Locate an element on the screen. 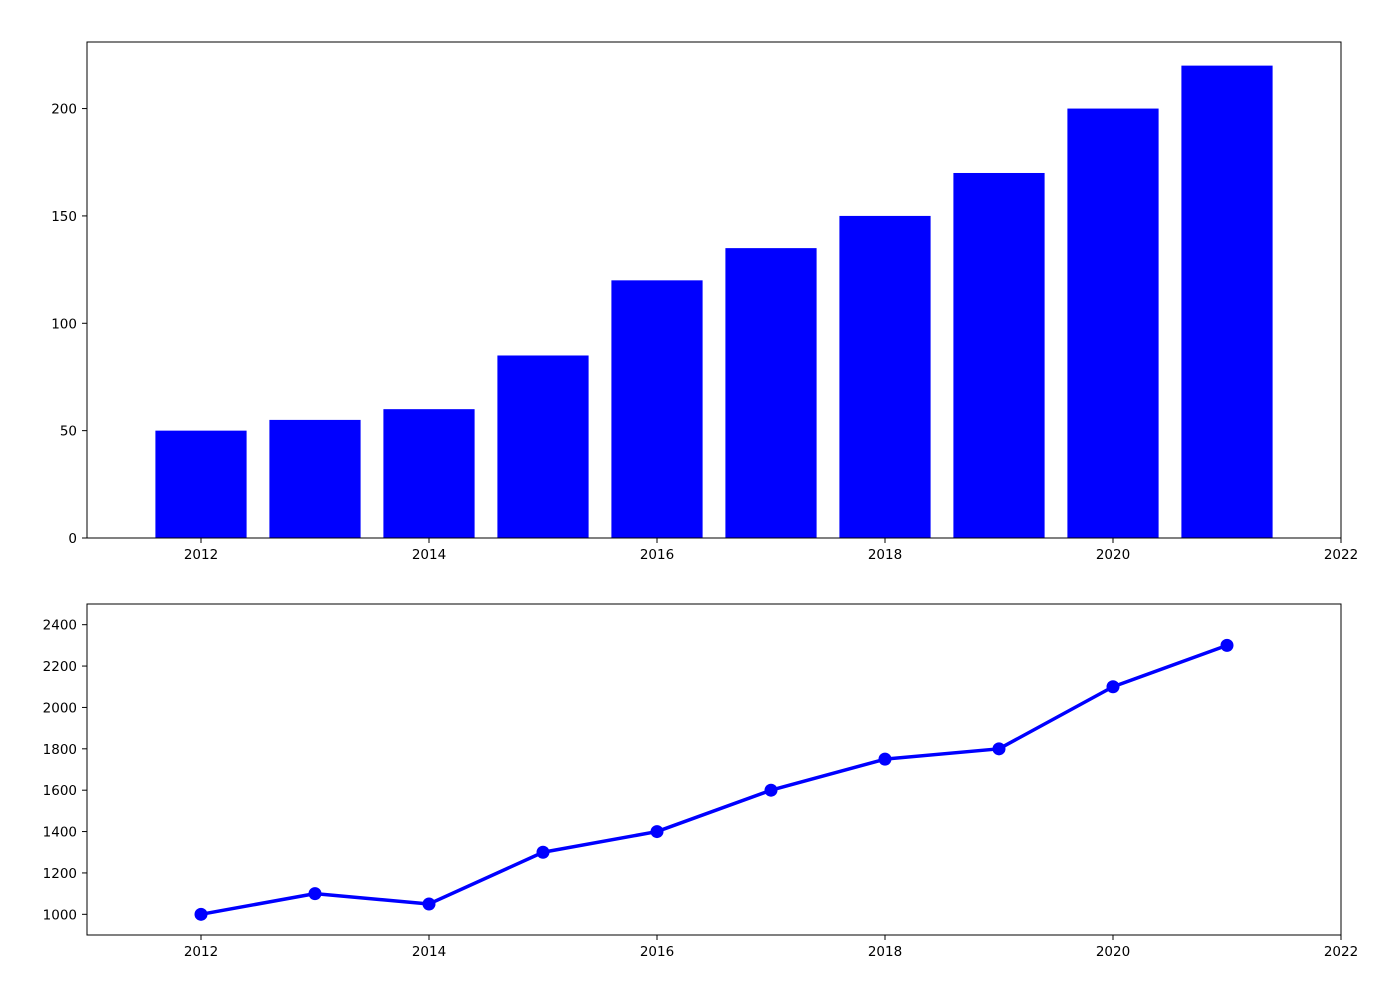 This screenshot has height=1005, width=1400. data-point-2021 is located at coordinates (1227, 645).